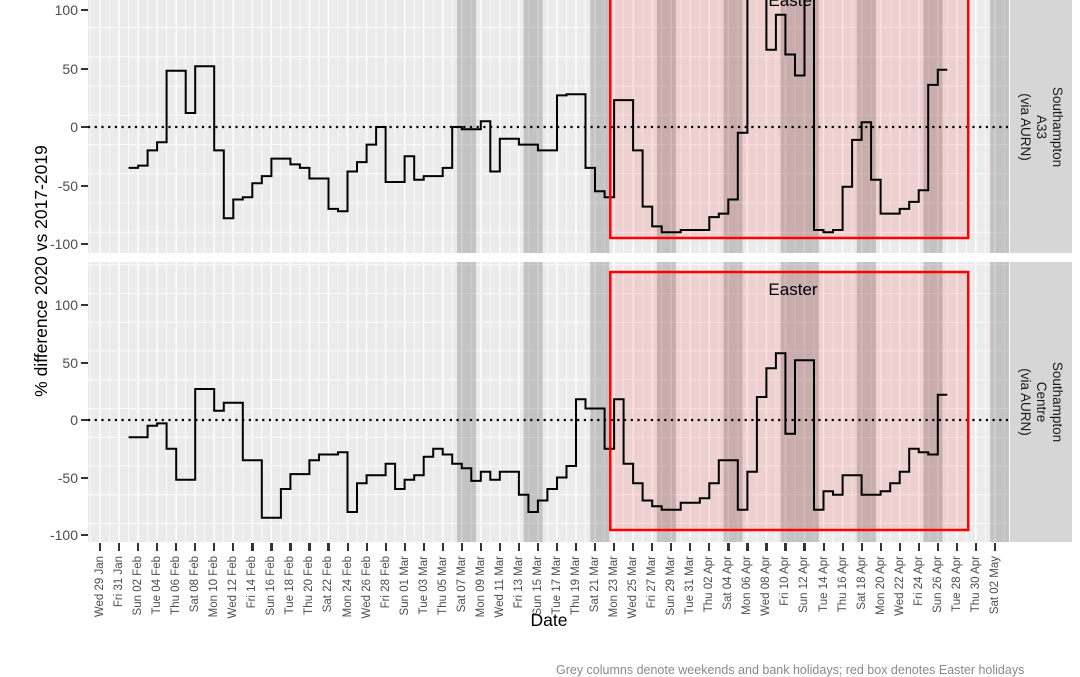 The height and width of the screenshot is (677, 1080). I want to click on facet-strip-label-centre: Southampton Centre (via AURN), so click(1041, 402).